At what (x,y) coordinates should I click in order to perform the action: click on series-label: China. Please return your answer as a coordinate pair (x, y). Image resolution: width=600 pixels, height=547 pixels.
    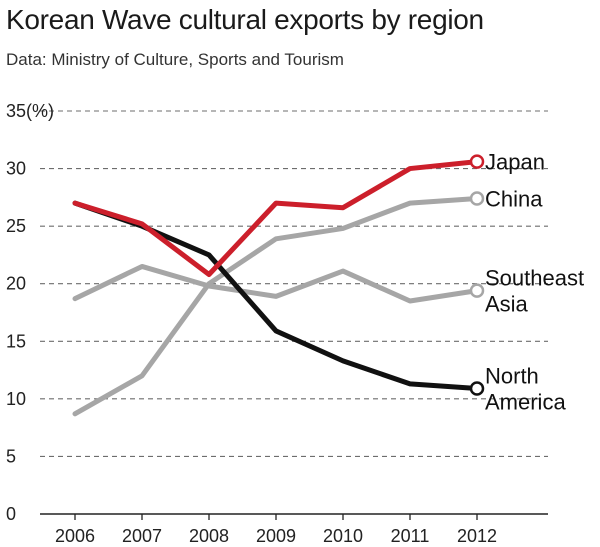
    Looking at the image, I should click on (514, 199).